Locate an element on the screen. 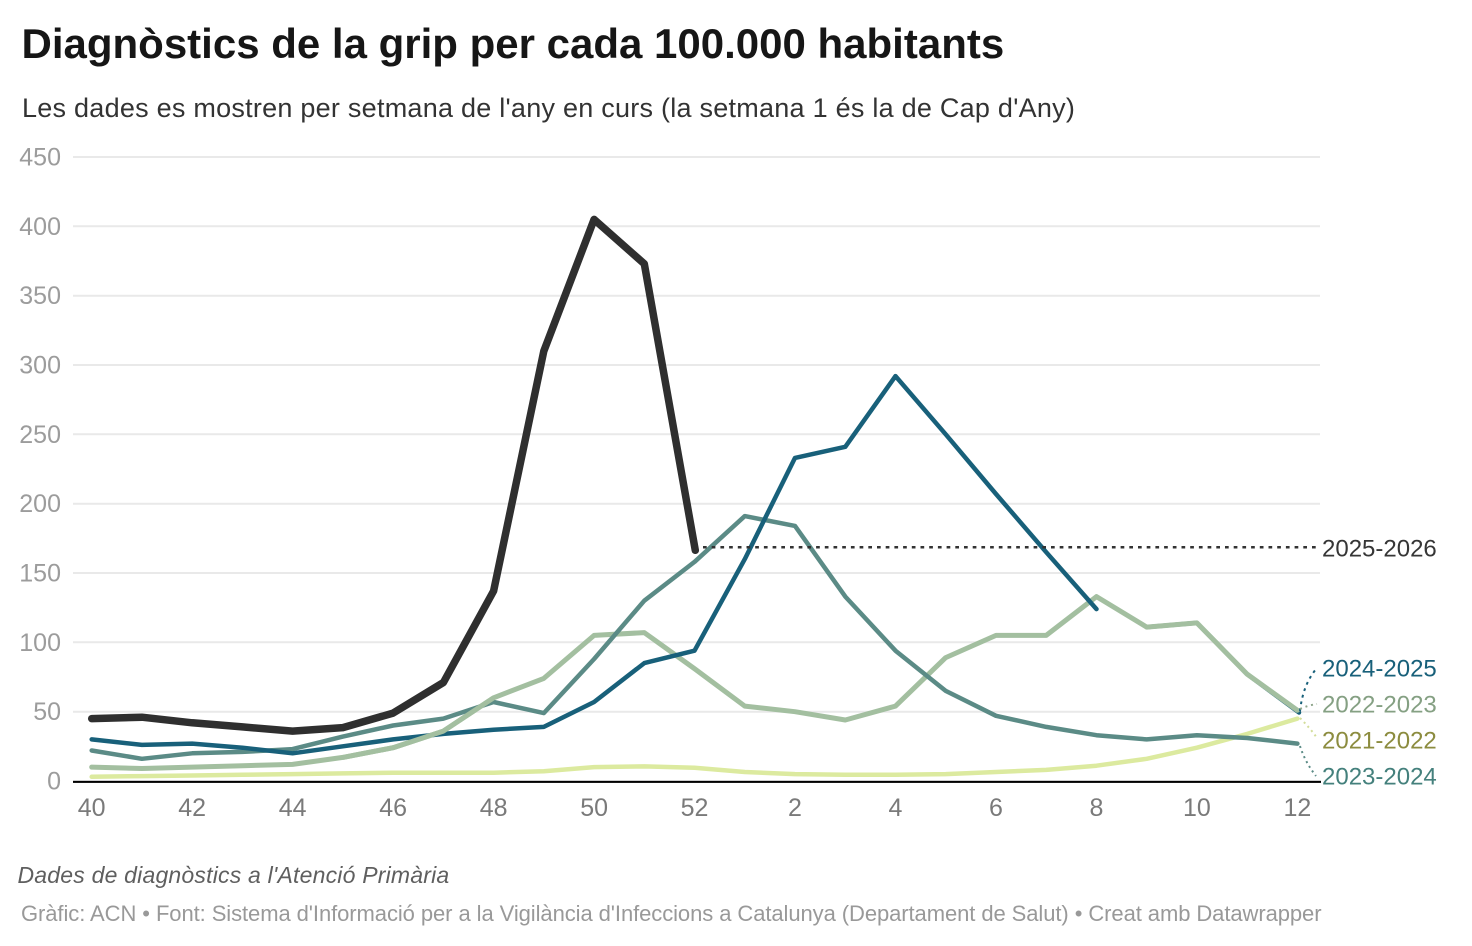 The image size is (1472, 946). svg-text: 2 is located at coordinates (795, 808).